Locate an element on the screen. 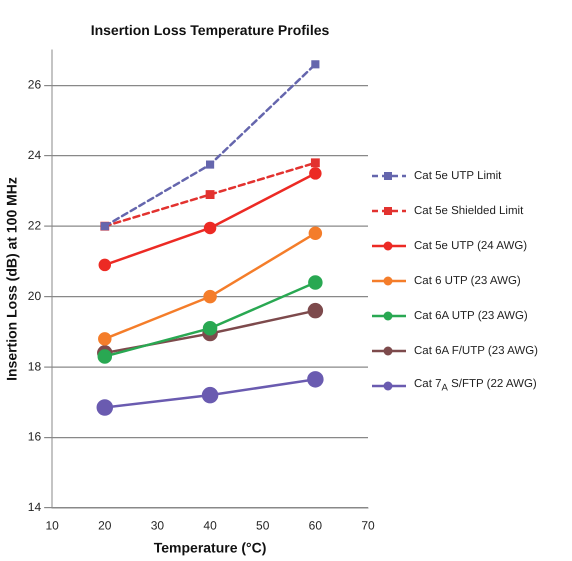 This screenshot has height=561, width=572. legend-label: Cat 5e UTP (24 AWG) is located at coordinates (471, 246).